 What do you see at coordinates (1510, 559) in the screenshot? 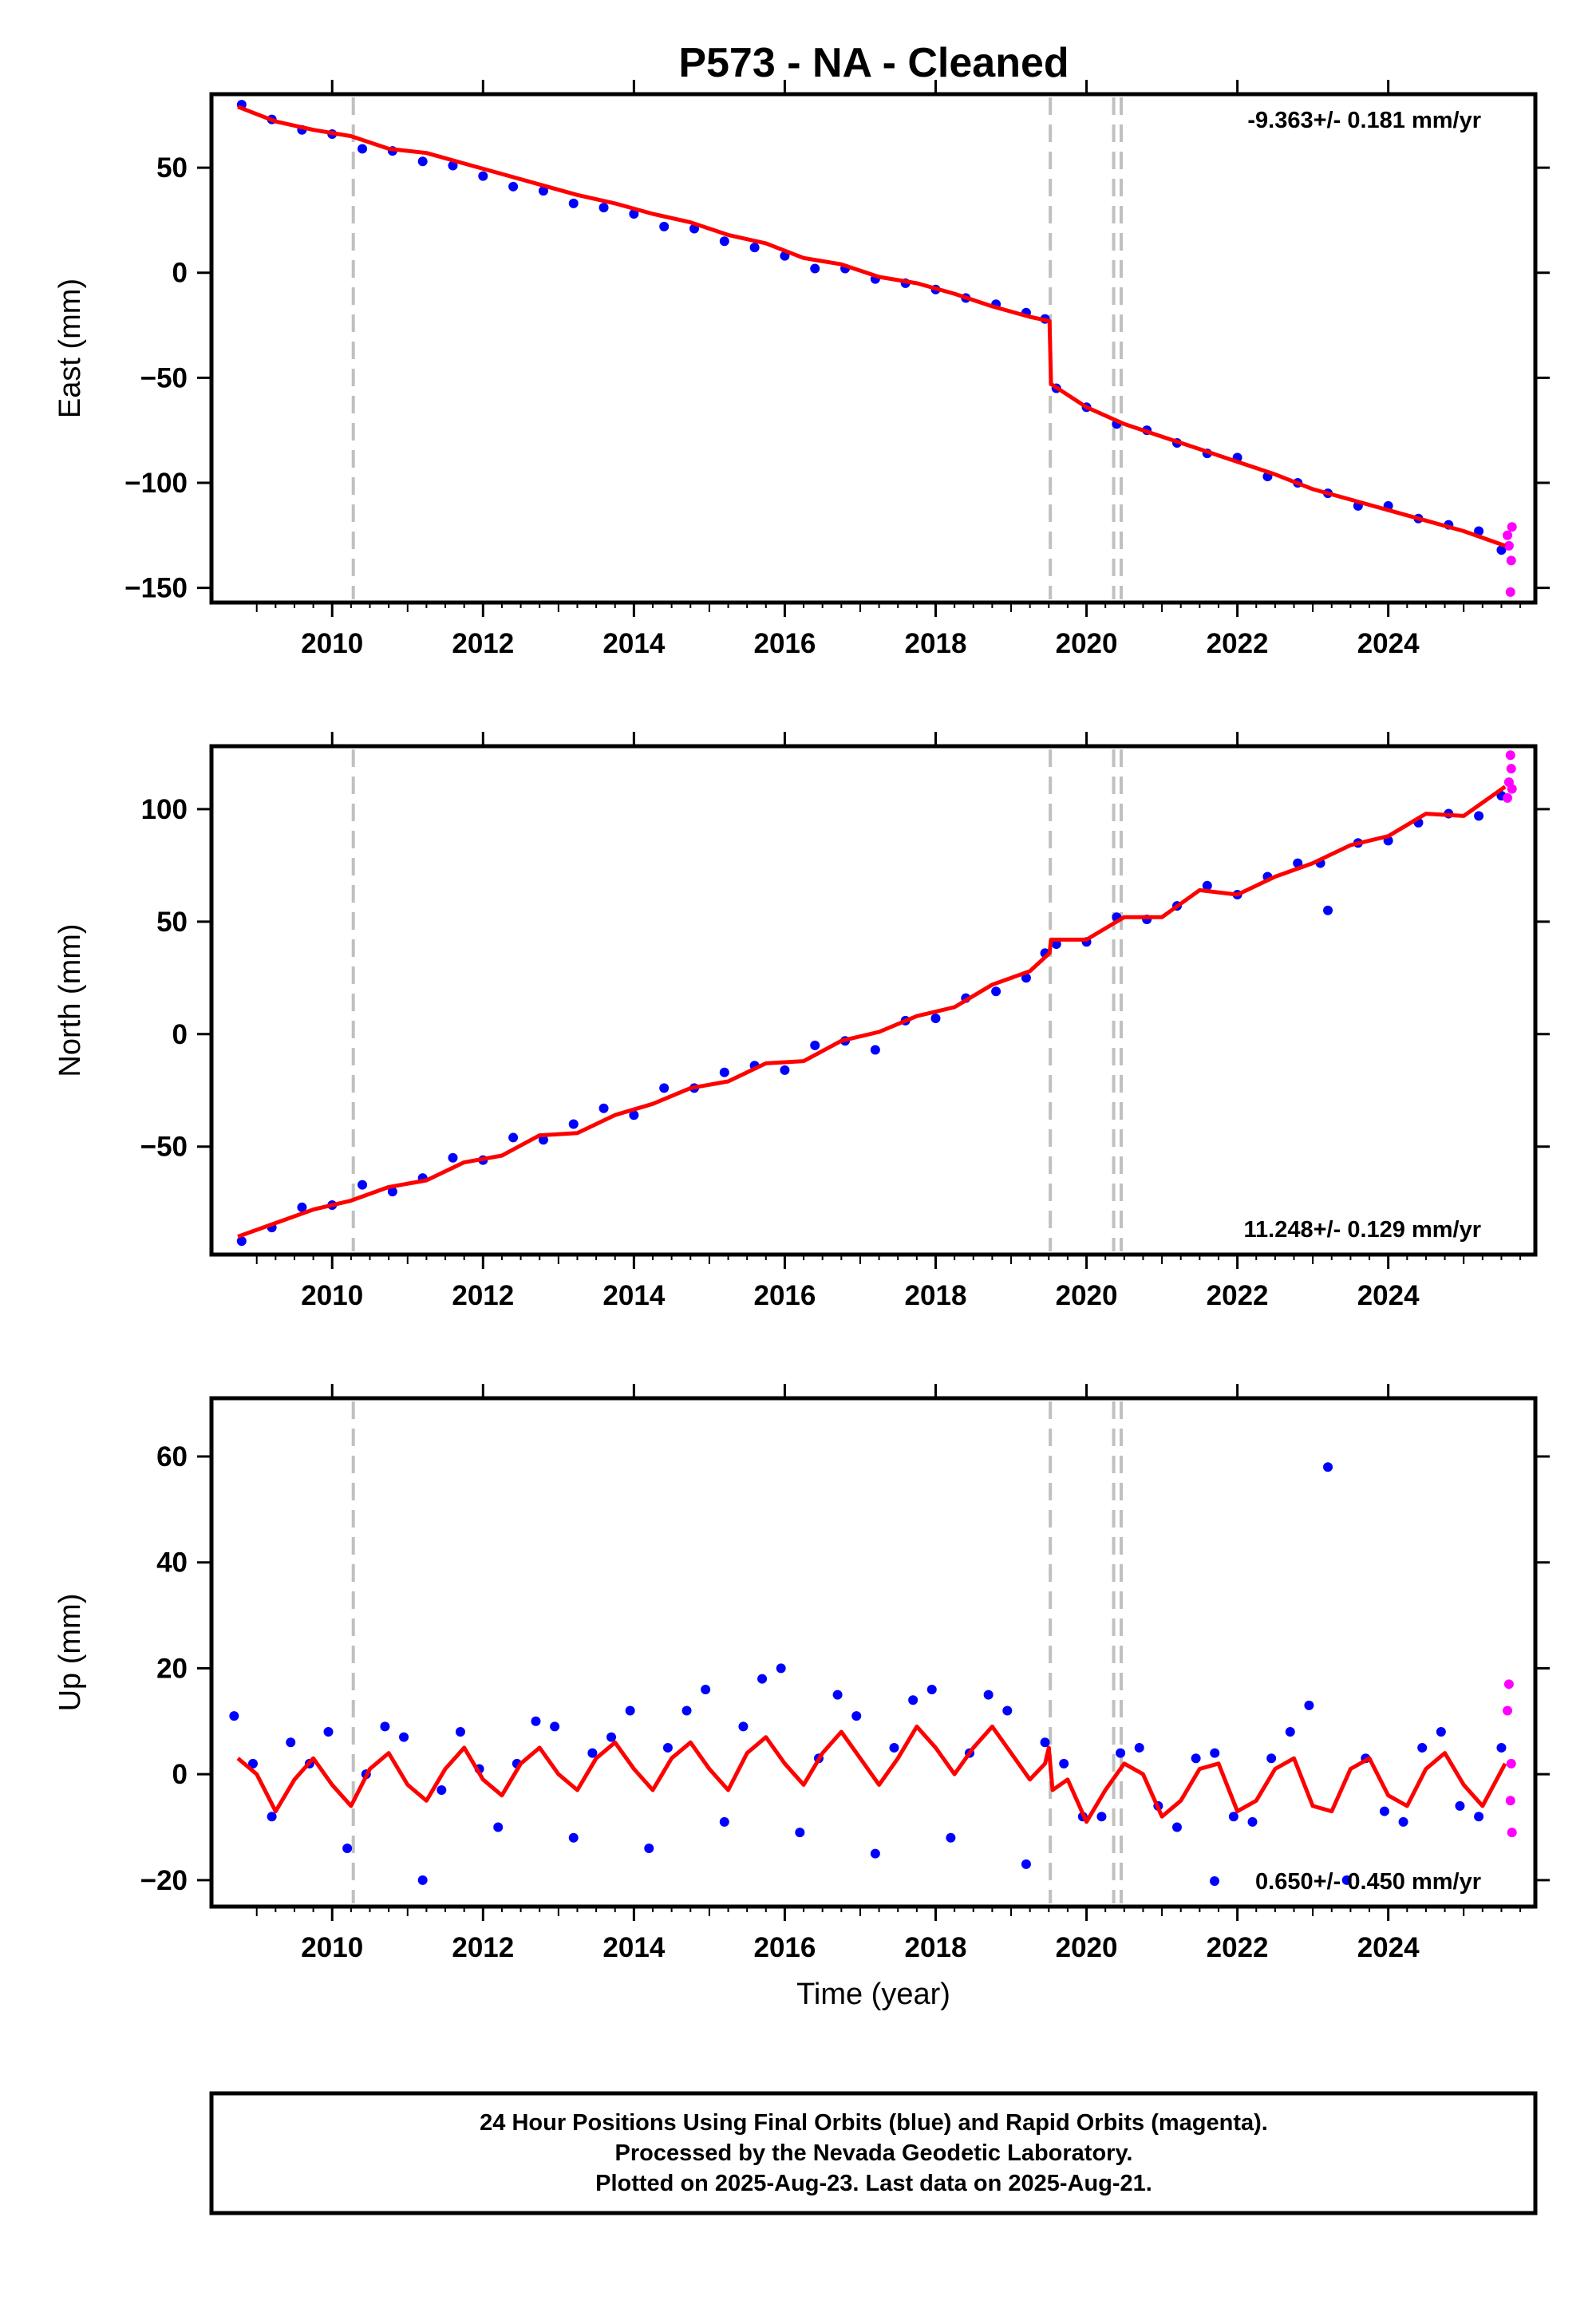
I see `east-rapid-points` at bounding box center [1510, 559].